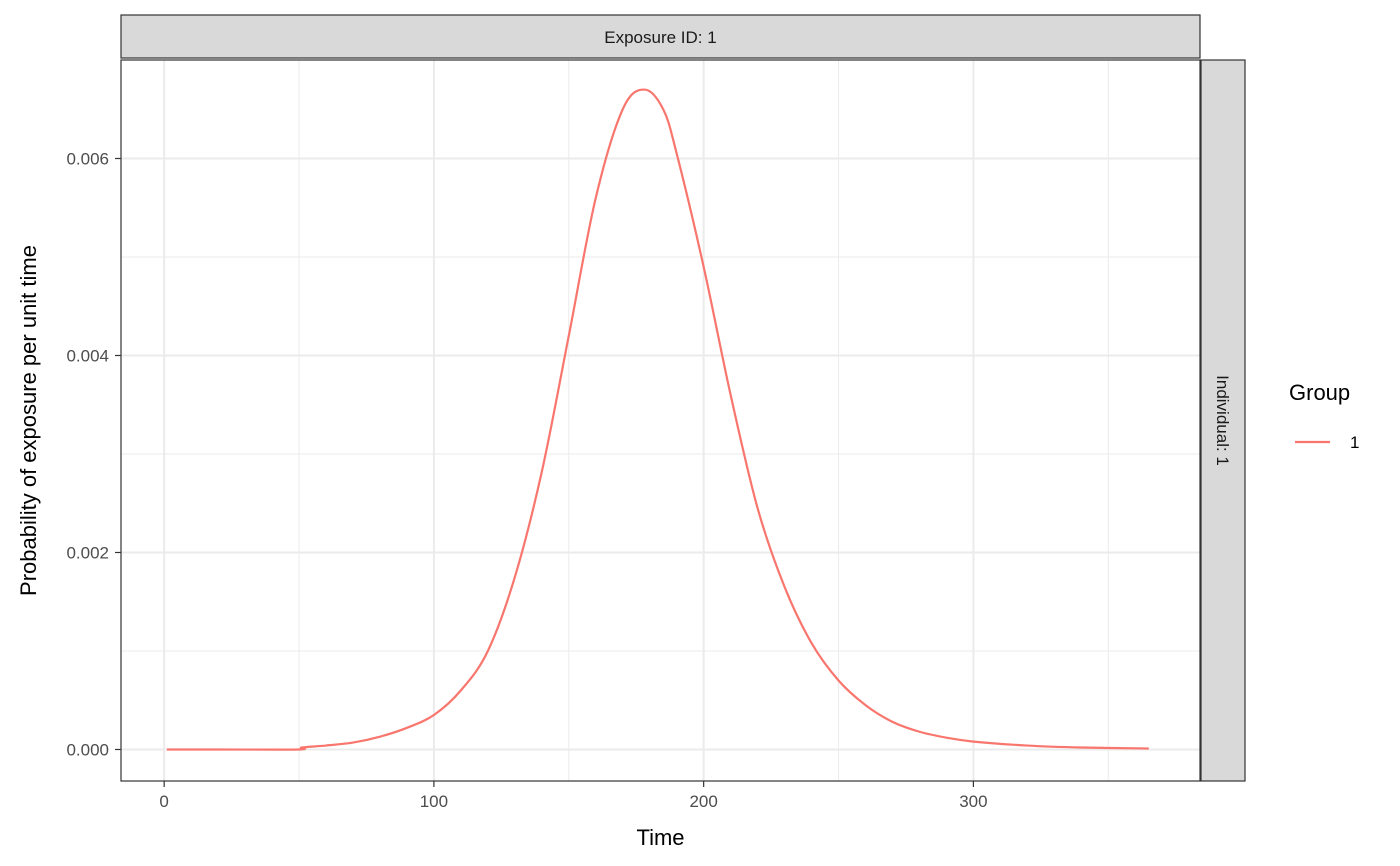 Image resolution: width=1400 pixels, height=866 pixels. I want to click on legend-title: Group, so click(1319, 392).